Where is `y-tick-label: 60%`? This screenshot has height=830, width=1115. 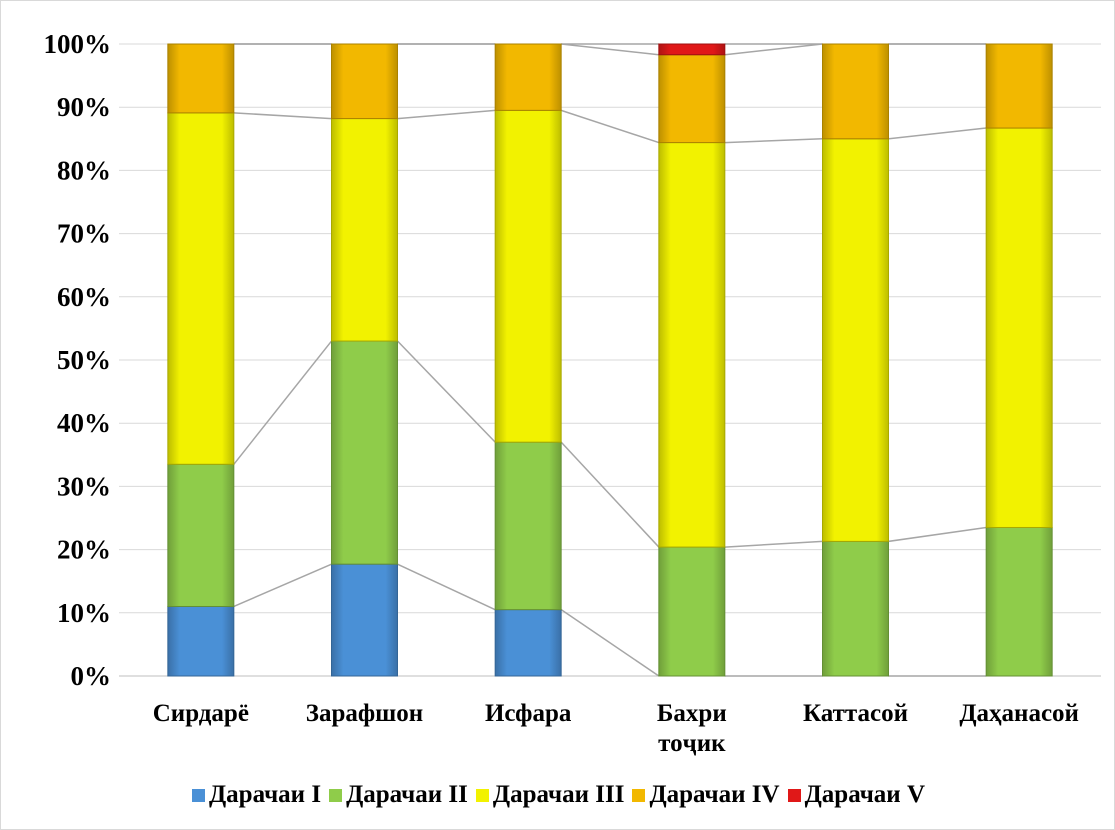 y-tick-label: 60% is located at coordinates (84, 297).